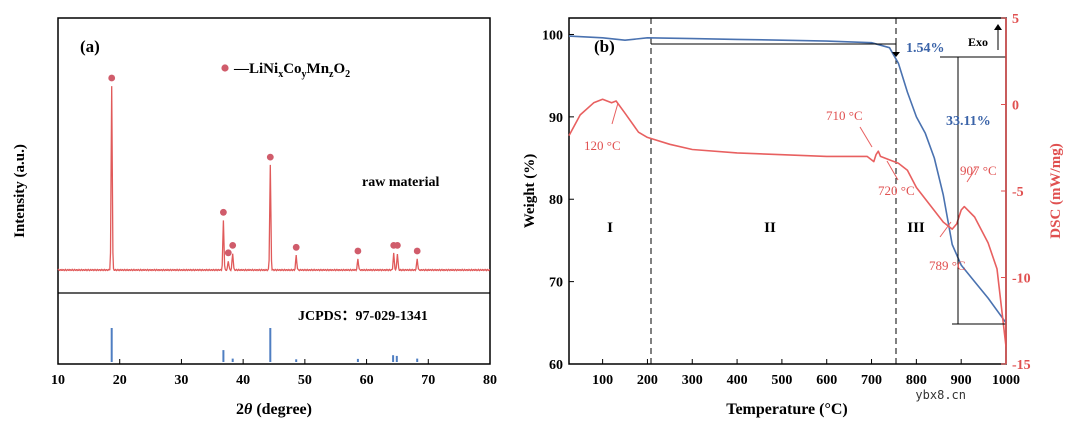 The image size is (1080, 424). I want to click on x-tick-label-a-6: 70, so click(428, 380).